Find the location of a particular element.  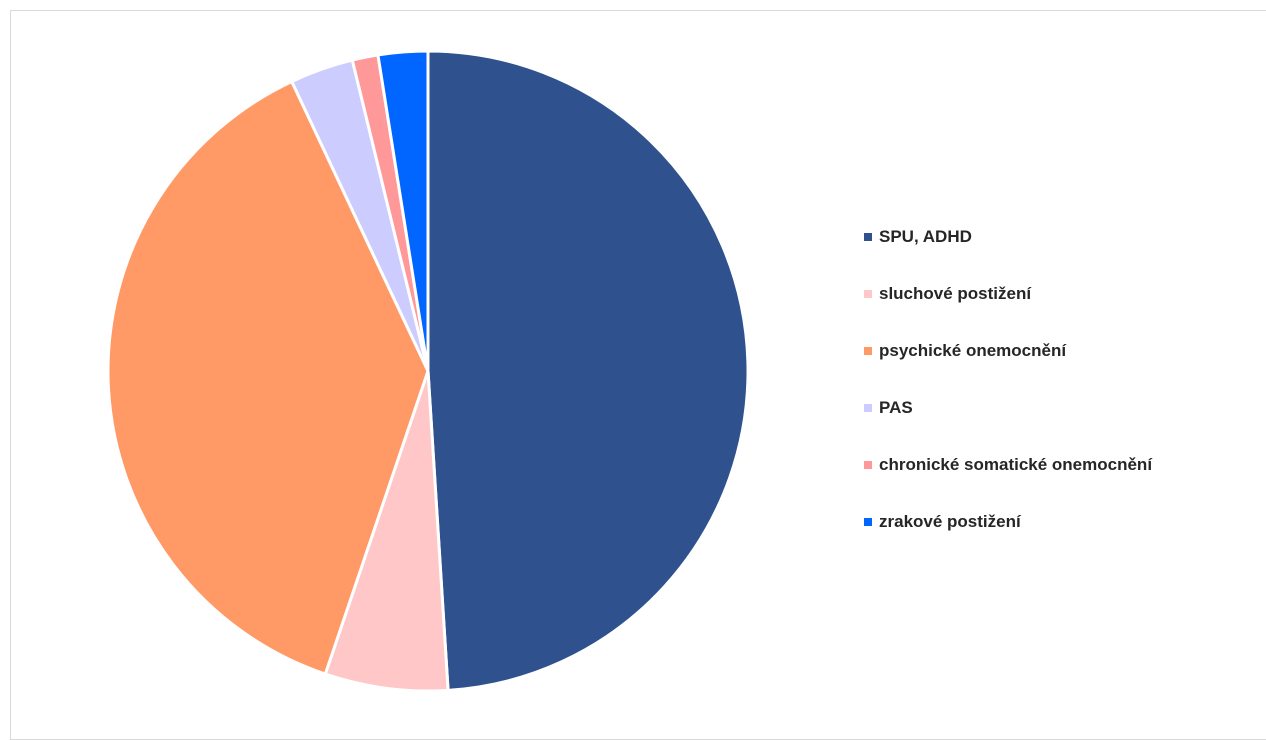

legend-item-zrakove-postizeni: zrakové postižení is located at coordinates (1008, 521).